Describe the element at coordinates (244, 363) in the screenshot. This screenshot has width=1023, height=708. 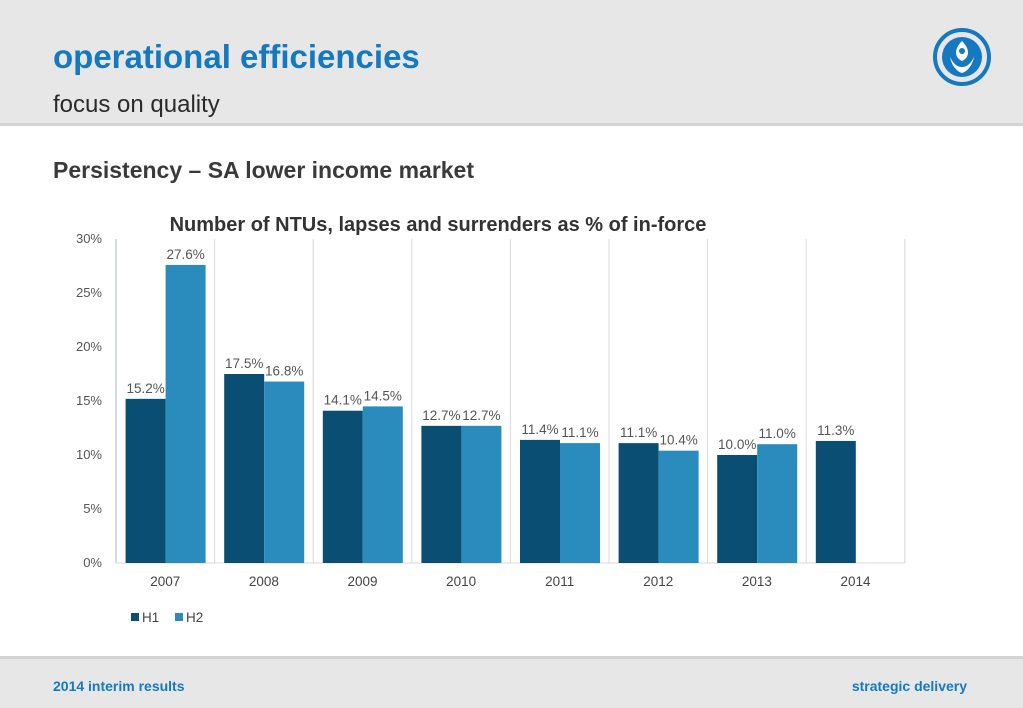
I see `data-label-h1-2008: 17.5%` at that location.